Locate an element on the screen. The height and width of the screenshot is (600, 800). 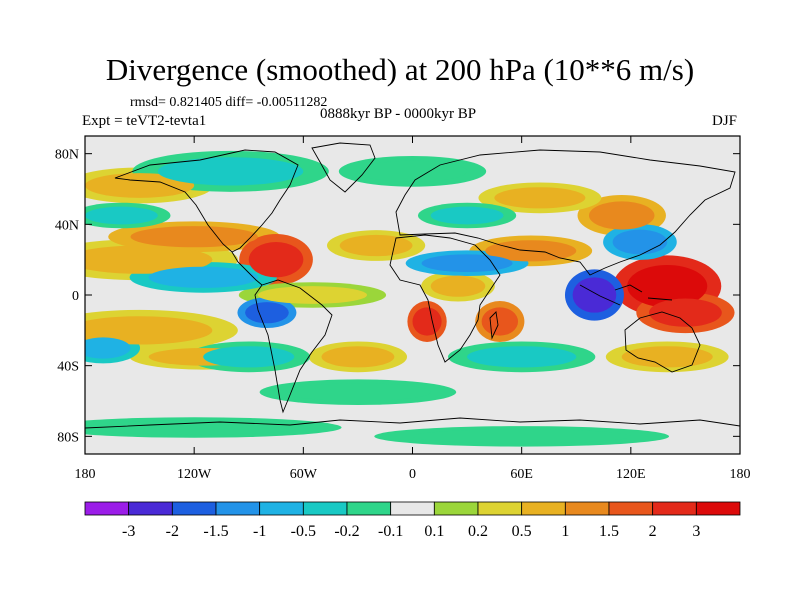
y-tick-label: 0 is located at coordinates (75, 296).